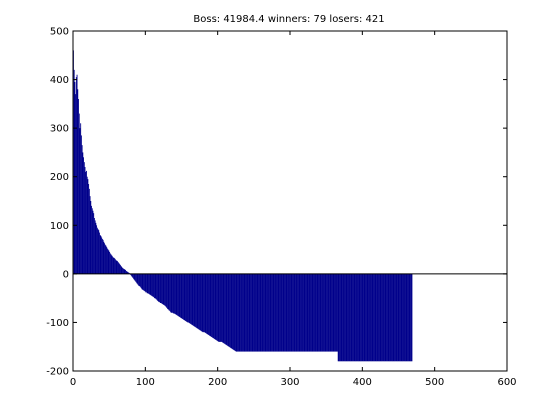  Describe the element at coordinates (145, 382) in the screenshot. I see `x-tick-label: 100` at that location.